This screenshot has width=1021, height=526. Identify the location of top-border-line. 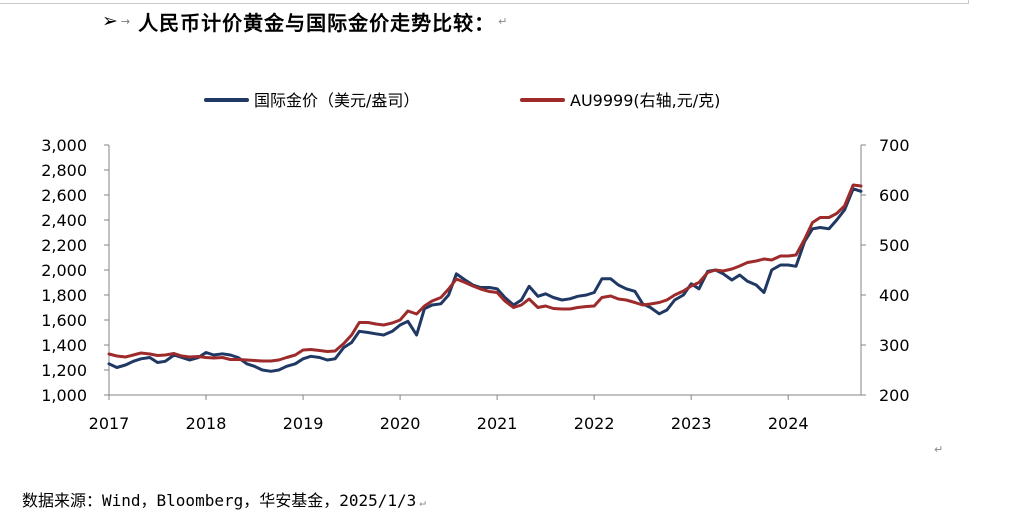
(484, 3).